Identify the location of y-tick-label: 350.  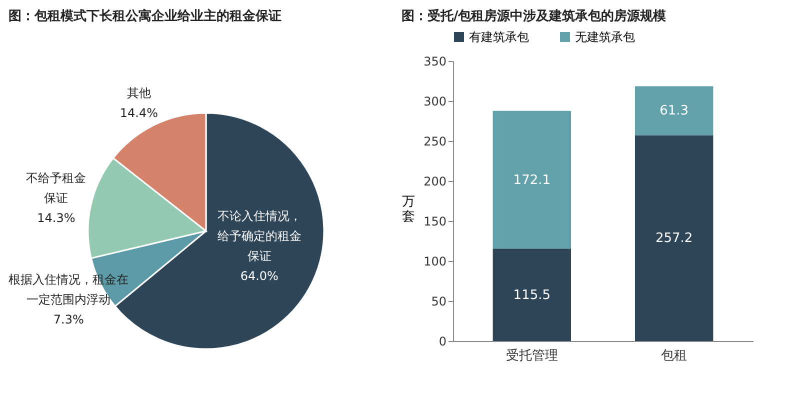
(435, 61).